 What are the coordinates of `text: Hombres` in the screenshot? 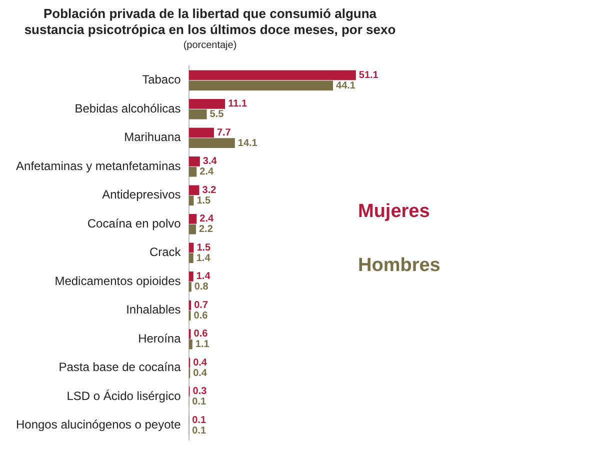 It's located at (399, 265).